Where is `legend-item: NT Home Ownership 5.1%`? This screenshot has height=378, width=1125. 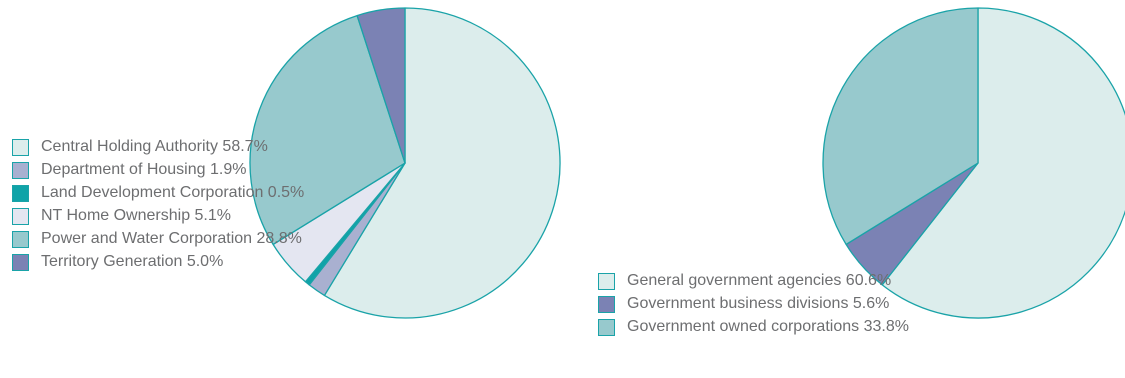 legend-item: NT Home Ownership 5.1% is located at coordinates (182, 215).